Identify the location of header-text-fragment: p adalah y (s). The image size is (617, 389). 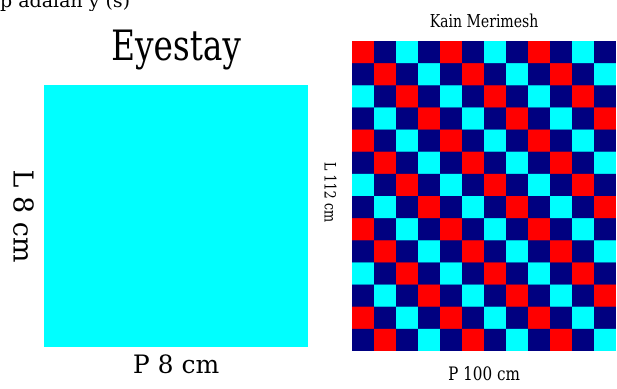
(65, 5).